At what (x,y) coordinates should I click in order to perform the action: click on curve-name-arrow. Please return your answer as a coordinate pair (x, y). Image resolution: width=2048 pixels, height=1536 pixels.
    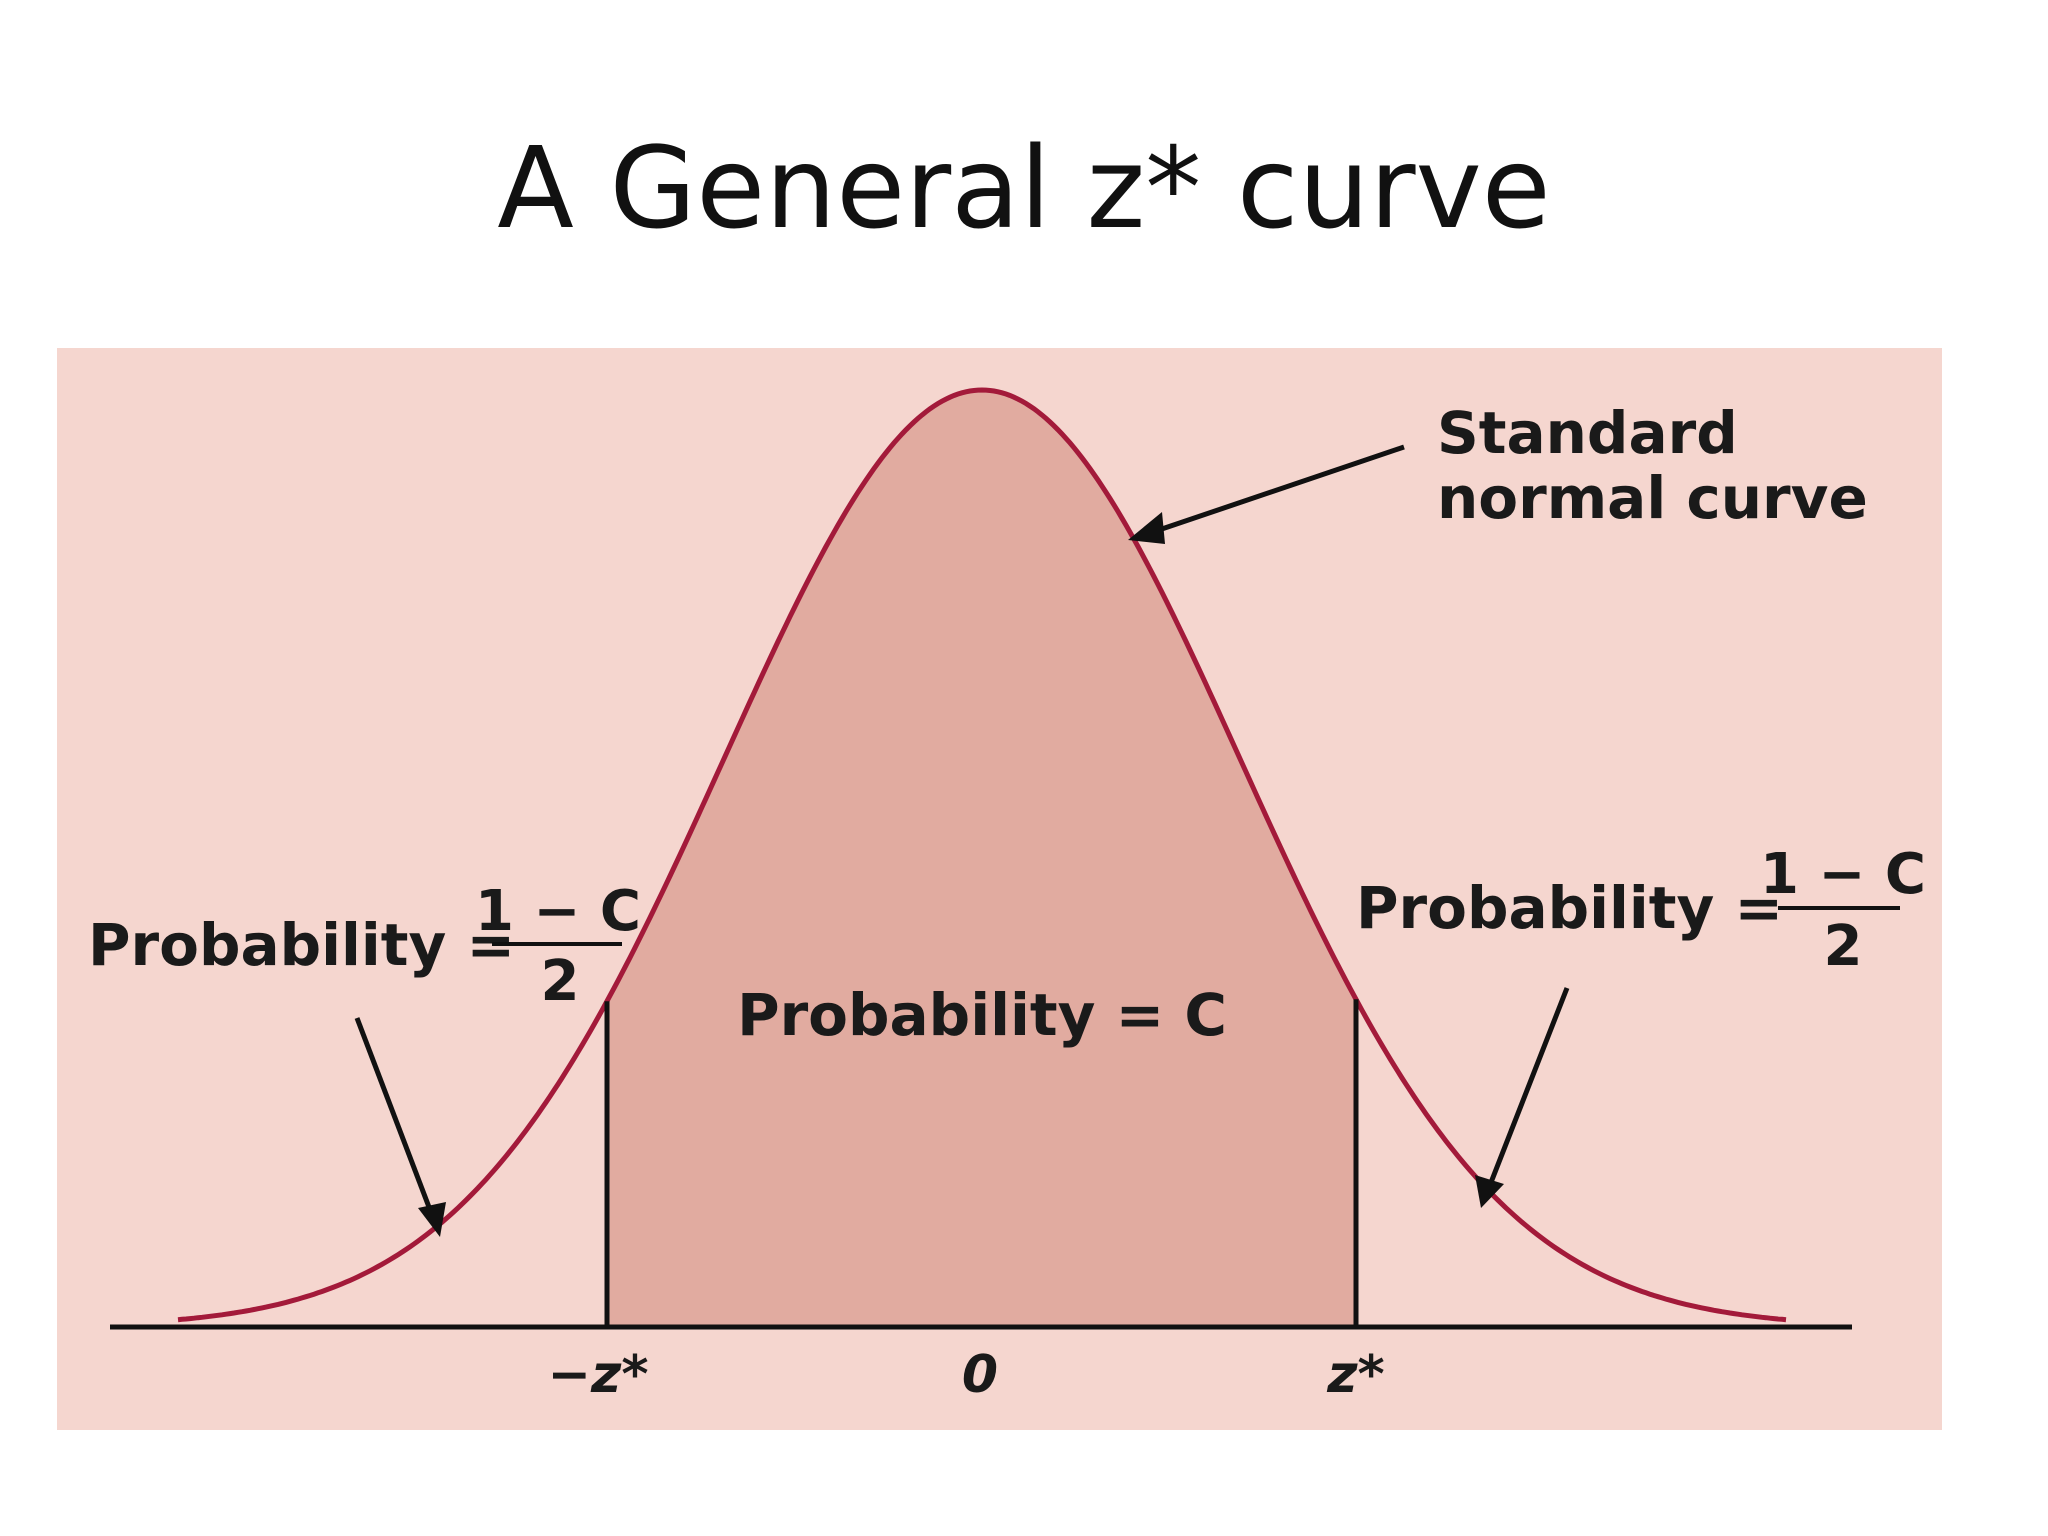
    Looking at the image, I should click on (1277, 490).